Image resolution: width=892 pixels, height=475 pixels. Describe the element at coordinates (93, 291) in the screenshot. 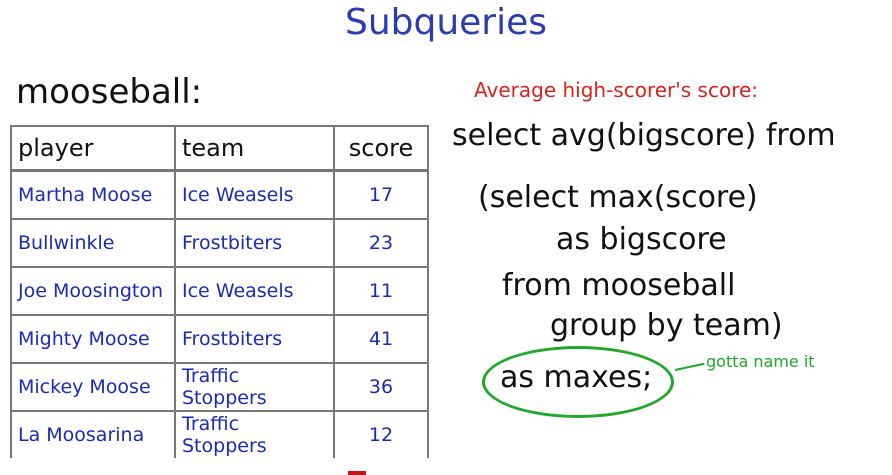

I see `cell-player: Joe Moosington` at that location.